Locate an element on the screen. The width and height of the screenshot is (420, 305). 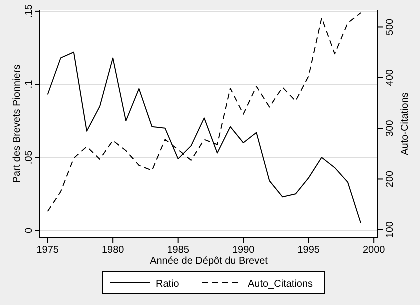
y-axis-title: Part des Brevets Pionniers is located at coordinates (17, 124).